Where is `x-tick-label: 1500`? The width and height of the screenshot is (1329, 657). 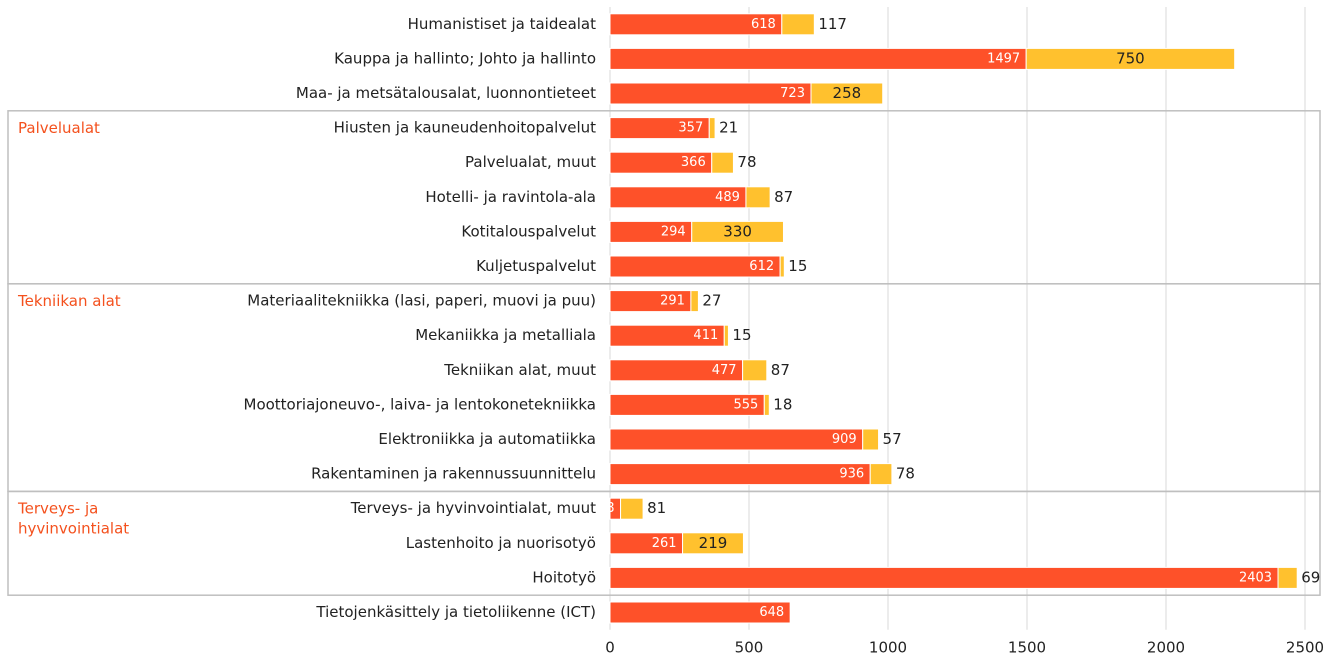 x-tick-label: 1500 is located at coordinates (1027, 648).